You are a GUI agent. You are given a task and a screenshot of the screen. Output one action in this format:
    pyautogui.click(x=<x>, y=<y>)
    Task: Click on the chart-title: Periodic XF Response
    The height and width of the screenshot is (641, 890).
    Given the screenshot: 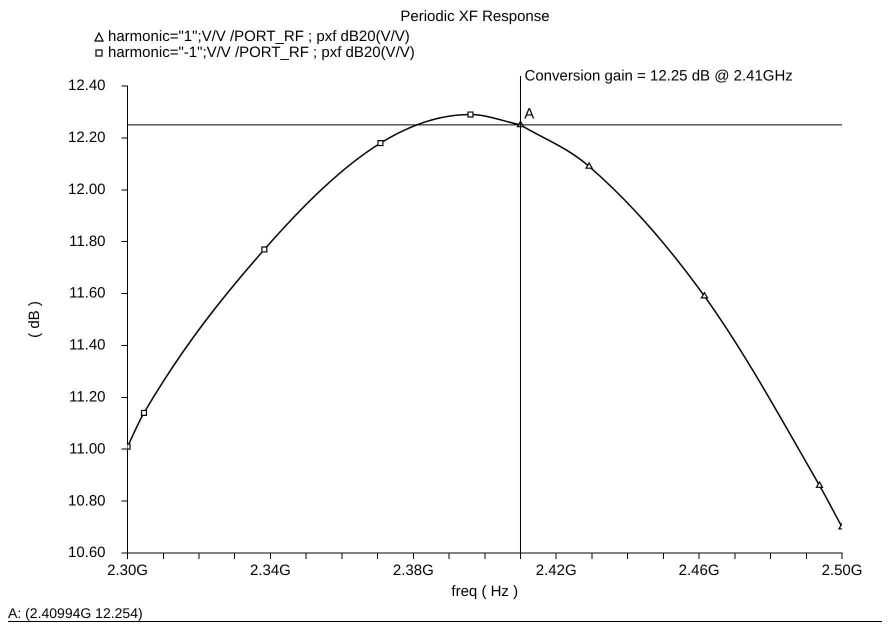 What is the action you would take?
    pyautogui.click(x=475, y=16)
    